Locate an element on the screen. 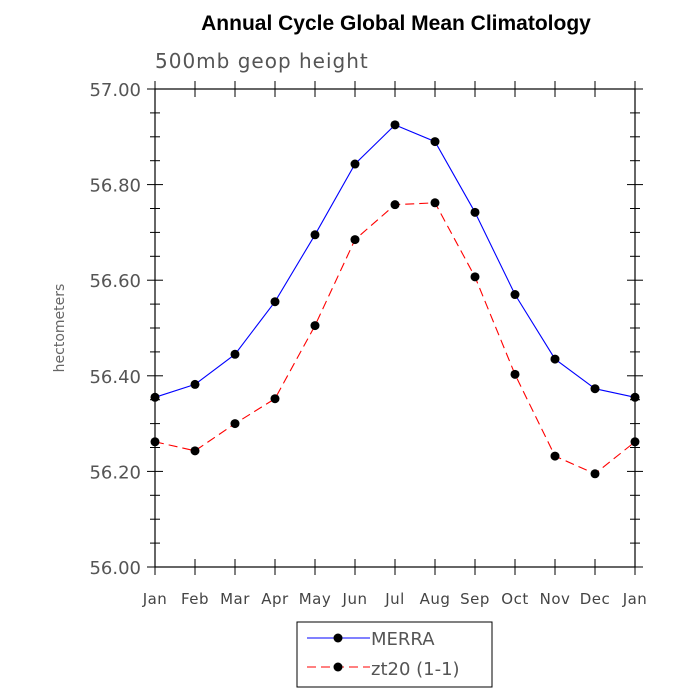  y-tick-label: 56.40 is located at coordinates (115, 377).